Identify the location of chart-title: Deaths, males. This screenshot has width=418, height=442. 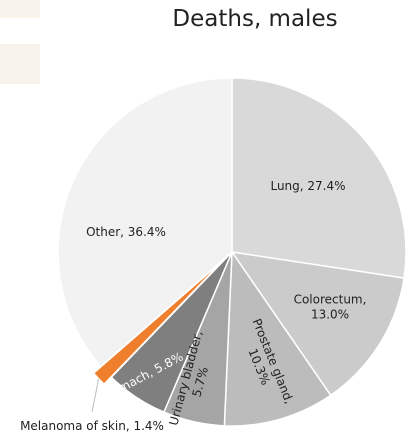
(255, 19).